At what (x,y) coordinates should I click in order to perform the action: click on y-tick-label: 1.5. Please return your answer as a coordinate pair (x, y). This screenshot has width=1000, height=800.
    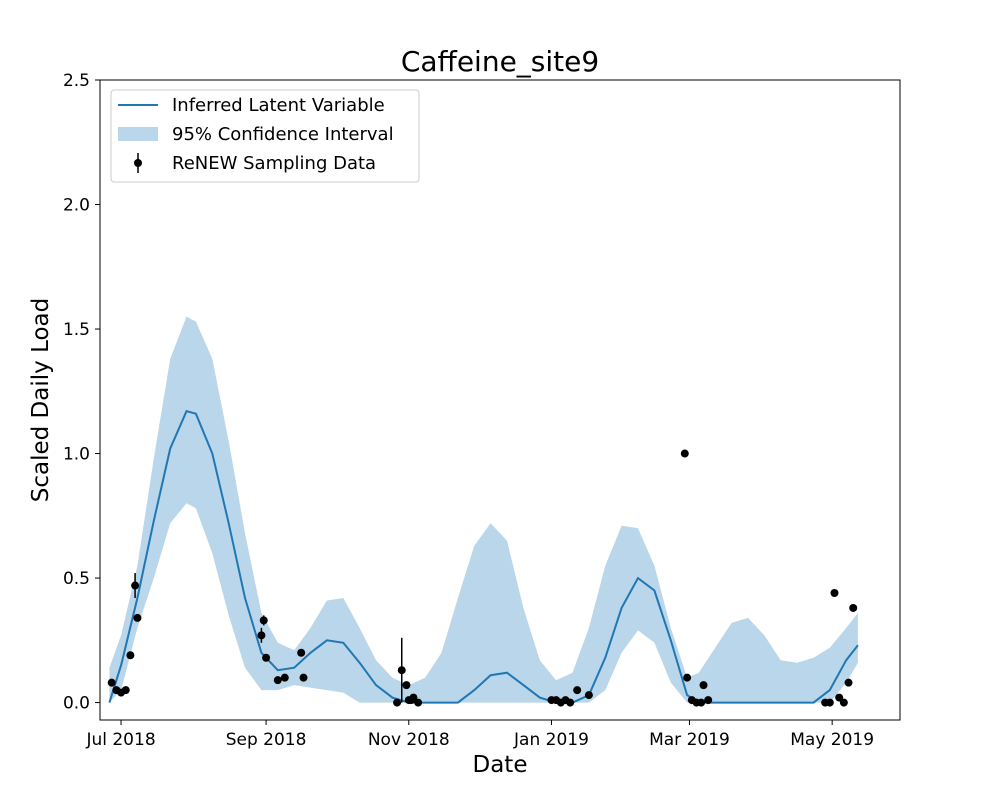
    Looking at the image, I should click on (76, 330).